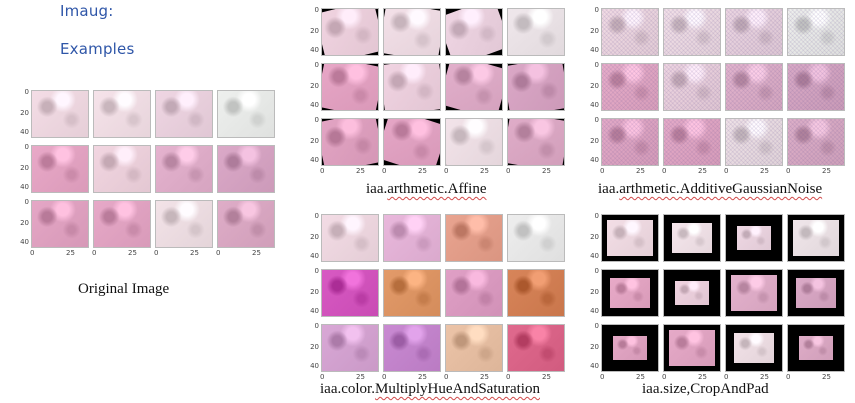 Image resolution: width=855 pixels, height=403 pixels. I want to click on panel-multiply-hue-and-saturation: 0 20 40 0 20 40 0 20 40 0 25 0 25 0 25 0 25, so click(435, 298).